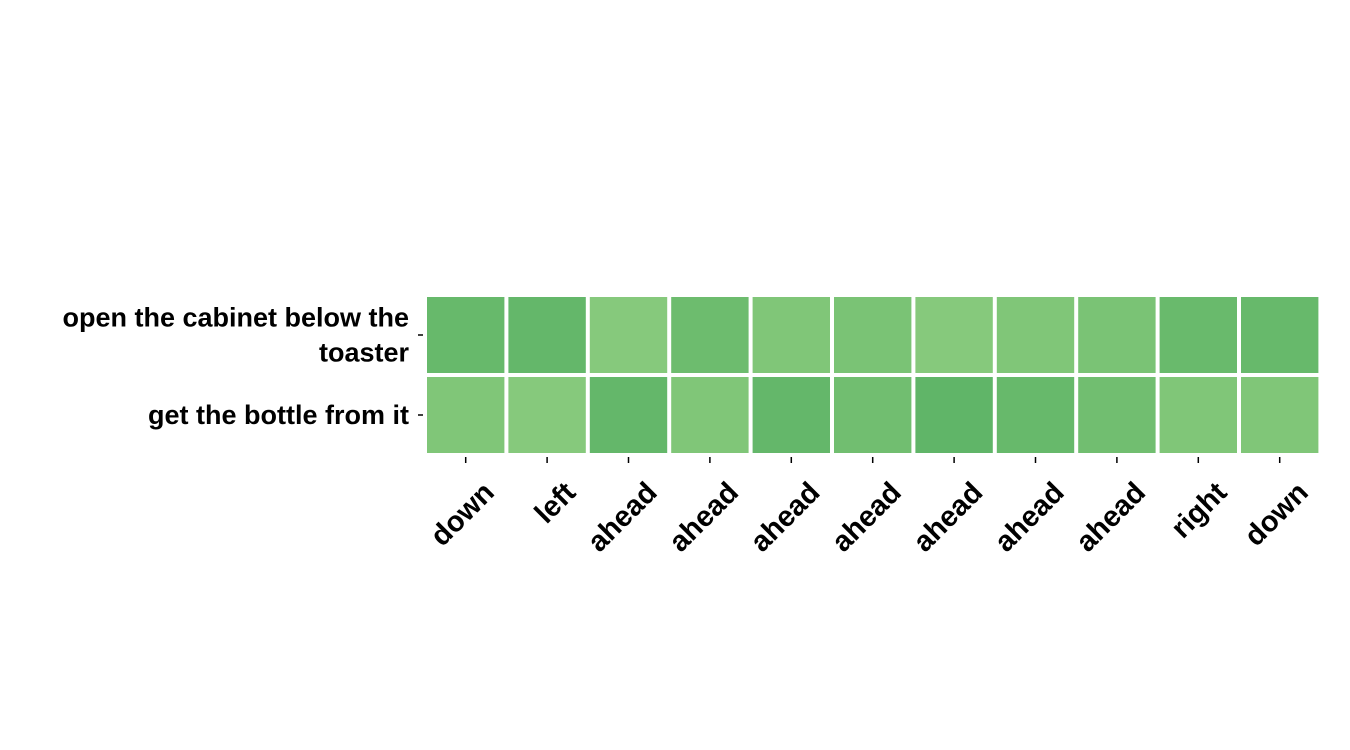 The image size is (1350, 750). What do you see at coordinates (628, 335) in the screenshot?
I see `heatmap-cell-r0-c2` at bounding box center [628, 335].